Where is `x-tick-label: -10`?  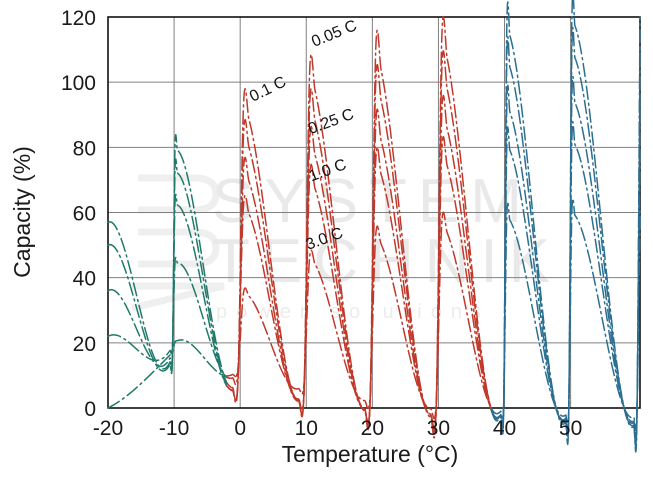 x-tick-label: -10 is located at coordinates (174, 428).